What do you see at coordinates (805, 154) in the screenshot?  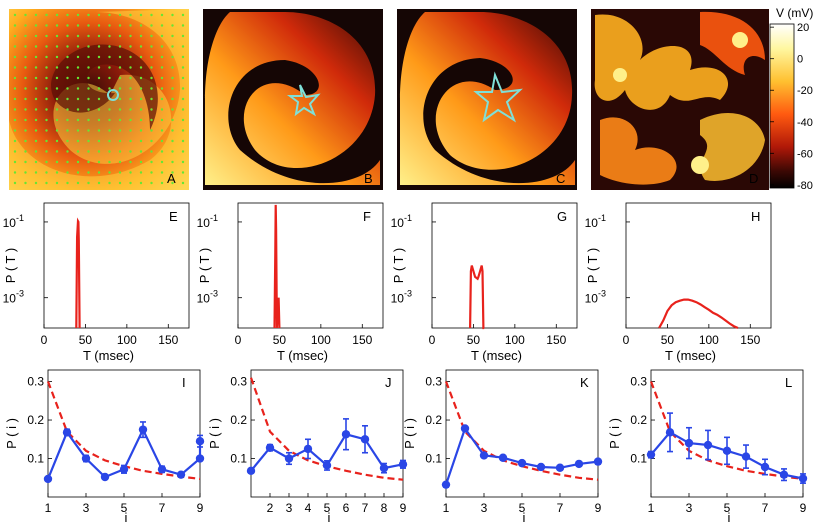 I see `colorbar-tick-label: -60` at bounding box center [805, 154].